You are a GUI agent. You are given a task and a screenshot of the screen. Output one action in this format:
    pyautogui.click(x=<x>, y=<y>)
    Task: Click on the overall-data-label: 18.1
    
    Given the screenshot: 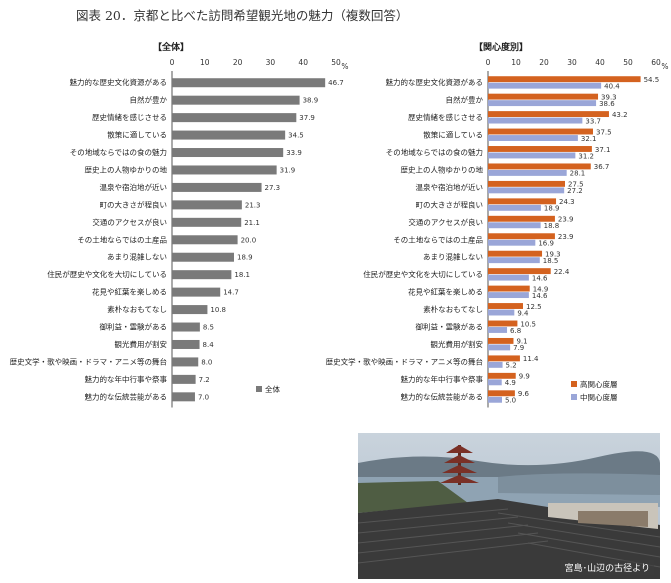 What is the action you would take?
    pyautogui.click(x=242, y=275)
    